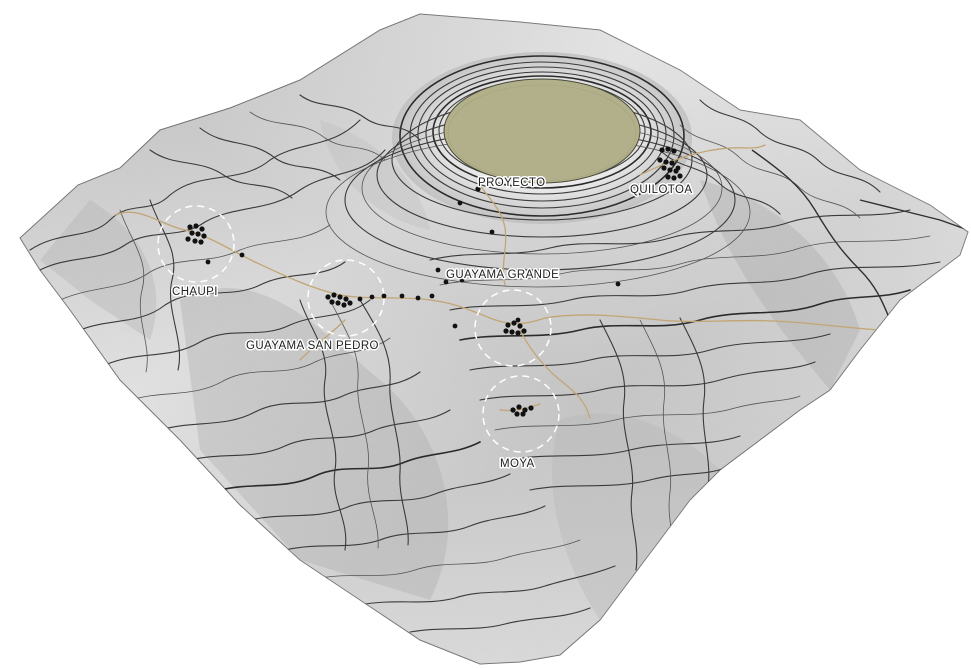  What do you see at coordinates (502, 275) in the screenshot?
I see `label-guayama-grande: GUAYAMA GRANDE` at bounding box center [502, 275].